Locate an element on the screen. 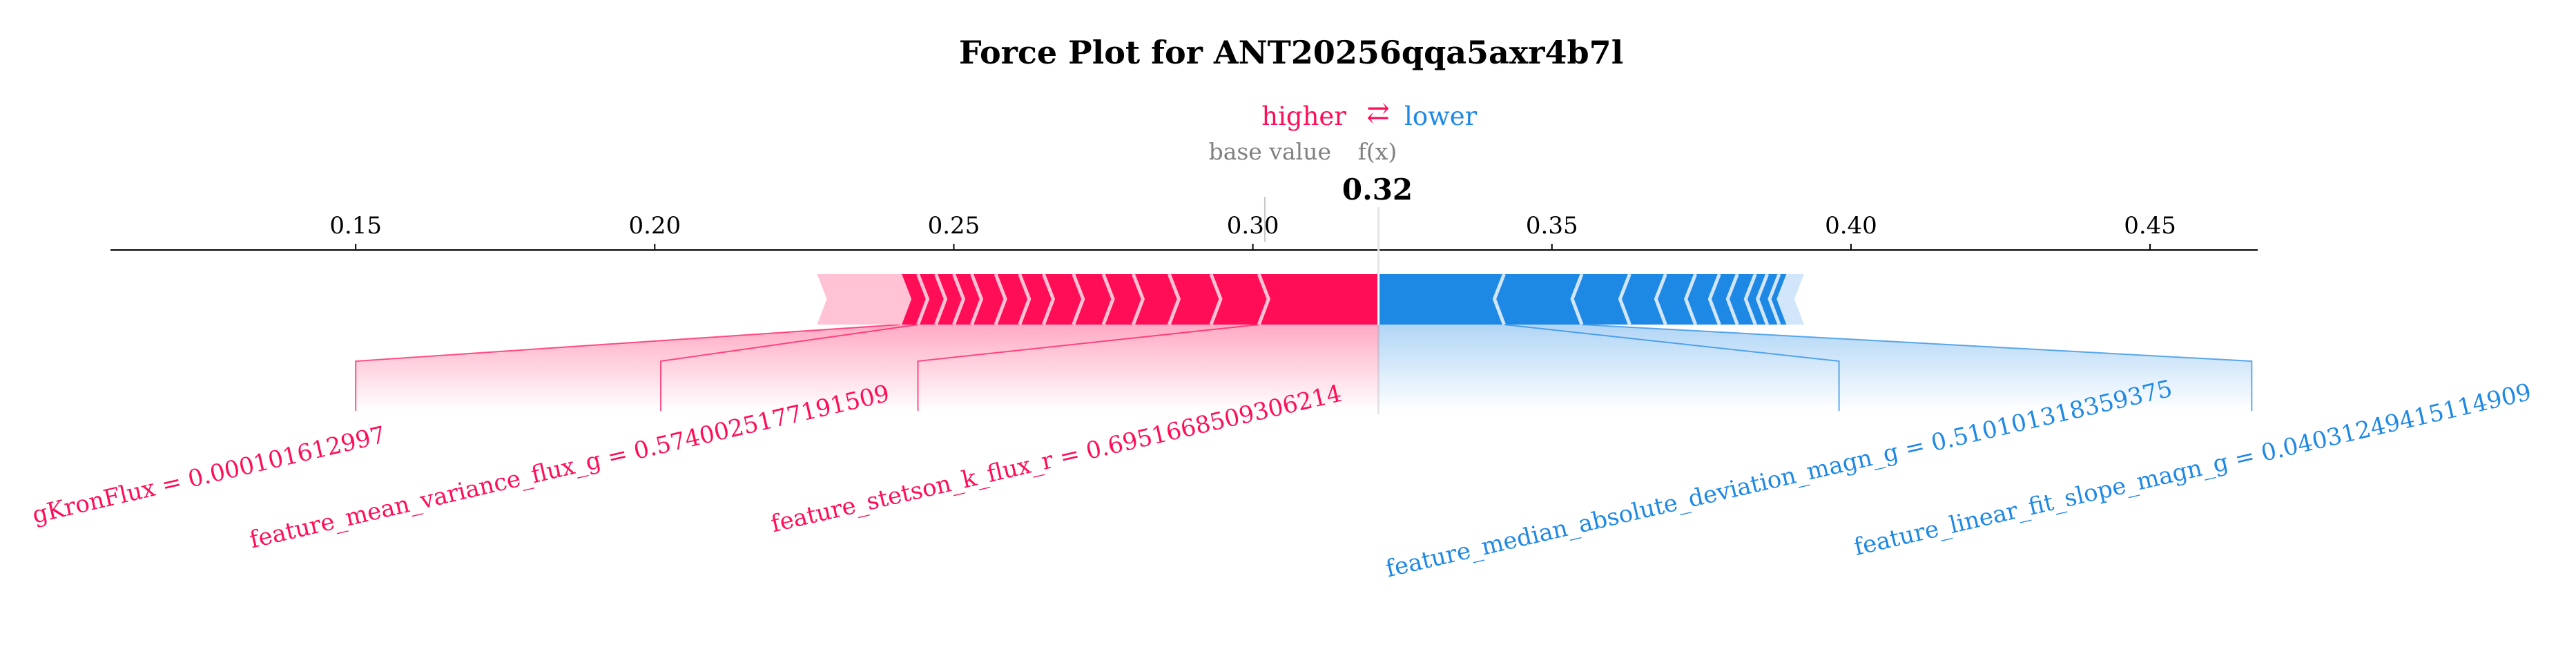 The image size is (2576, 665). output-value-label: 0.32 is located at coordinates (1377, 189).